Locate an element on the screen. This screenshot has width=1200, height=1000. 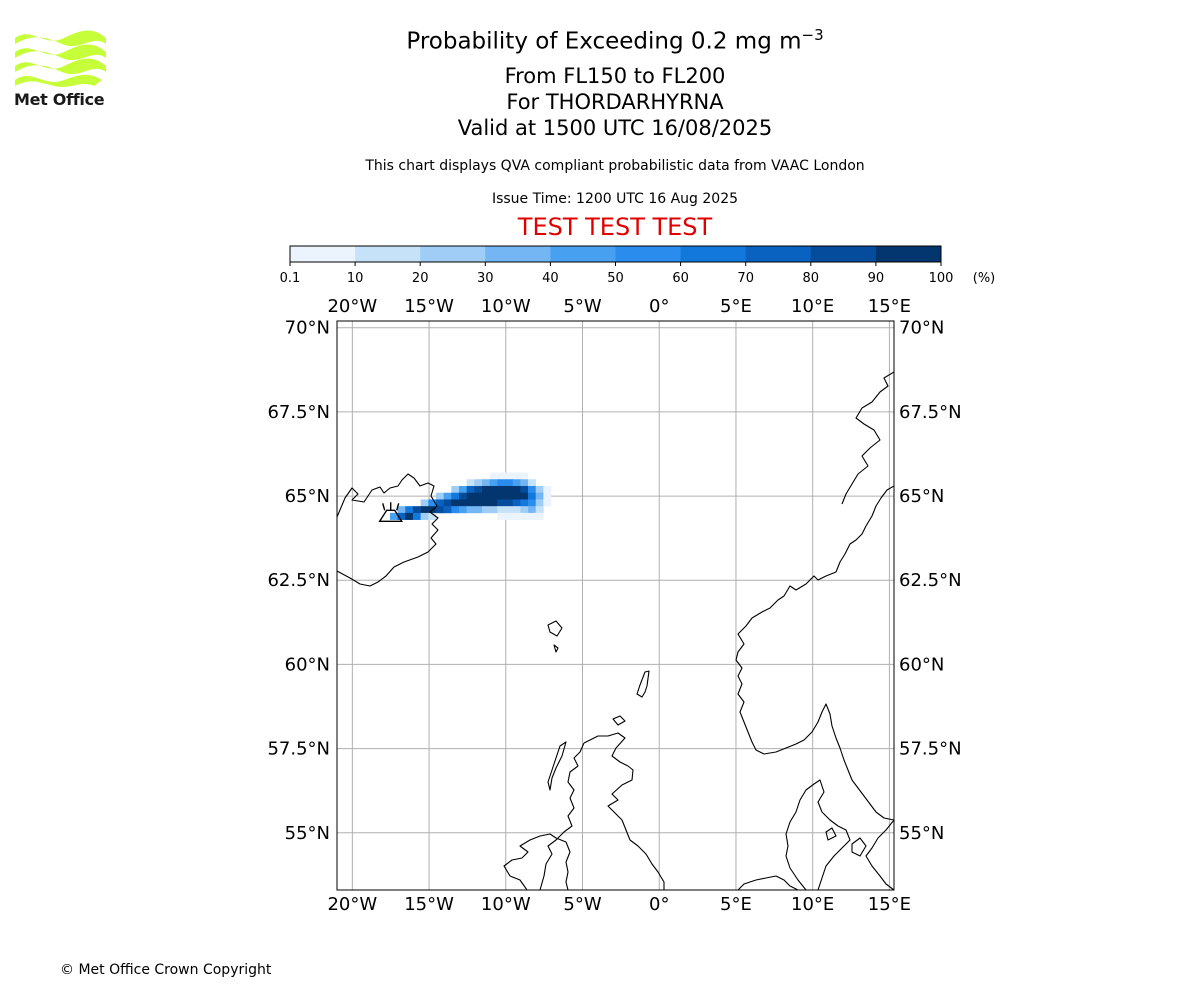
longitude-label-bottom: 15°W is located at coordinates (429, 904).